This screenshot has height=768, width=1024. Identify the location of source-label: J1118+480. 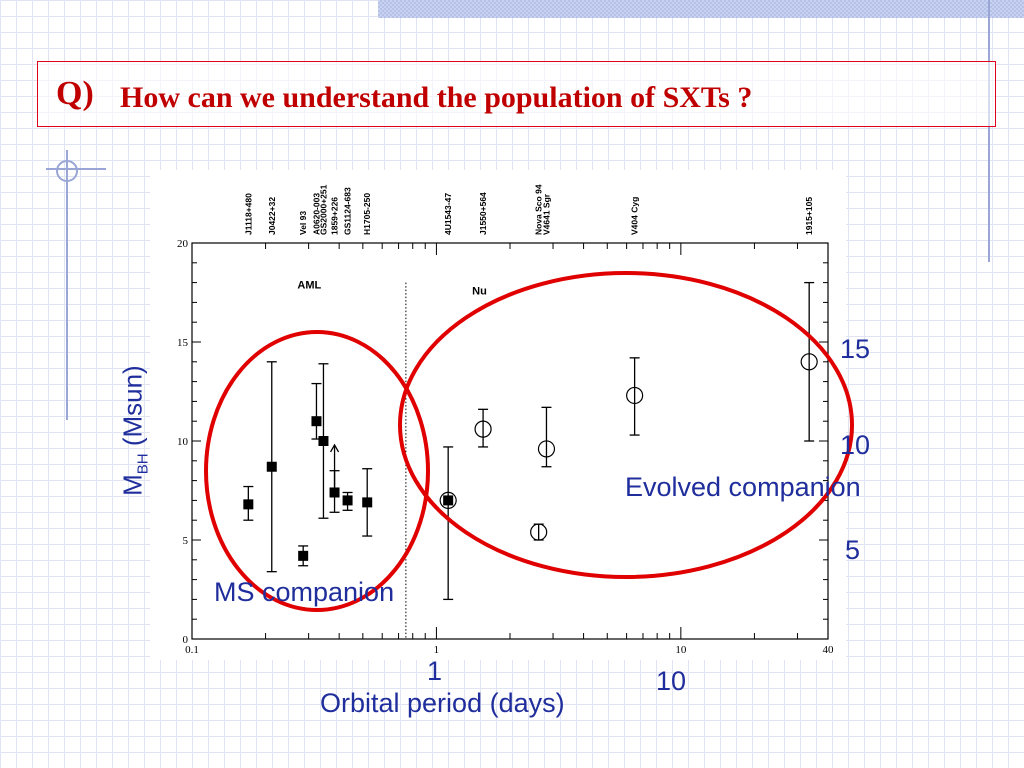
(248, 214).